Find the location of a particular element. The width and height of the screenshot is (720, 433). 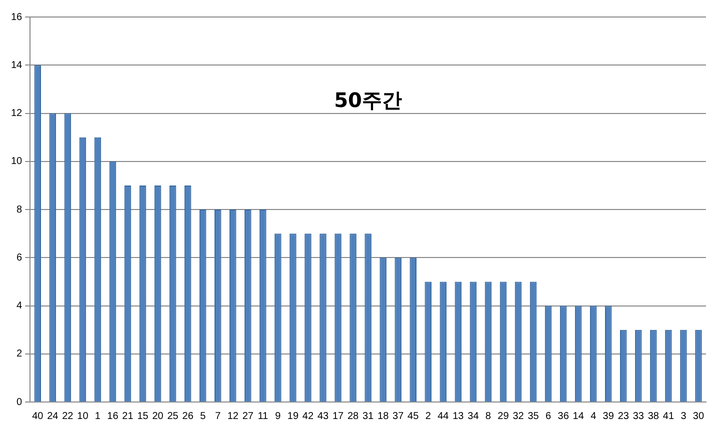

x-tick-label: 39 is located at coordinates (608, 416).